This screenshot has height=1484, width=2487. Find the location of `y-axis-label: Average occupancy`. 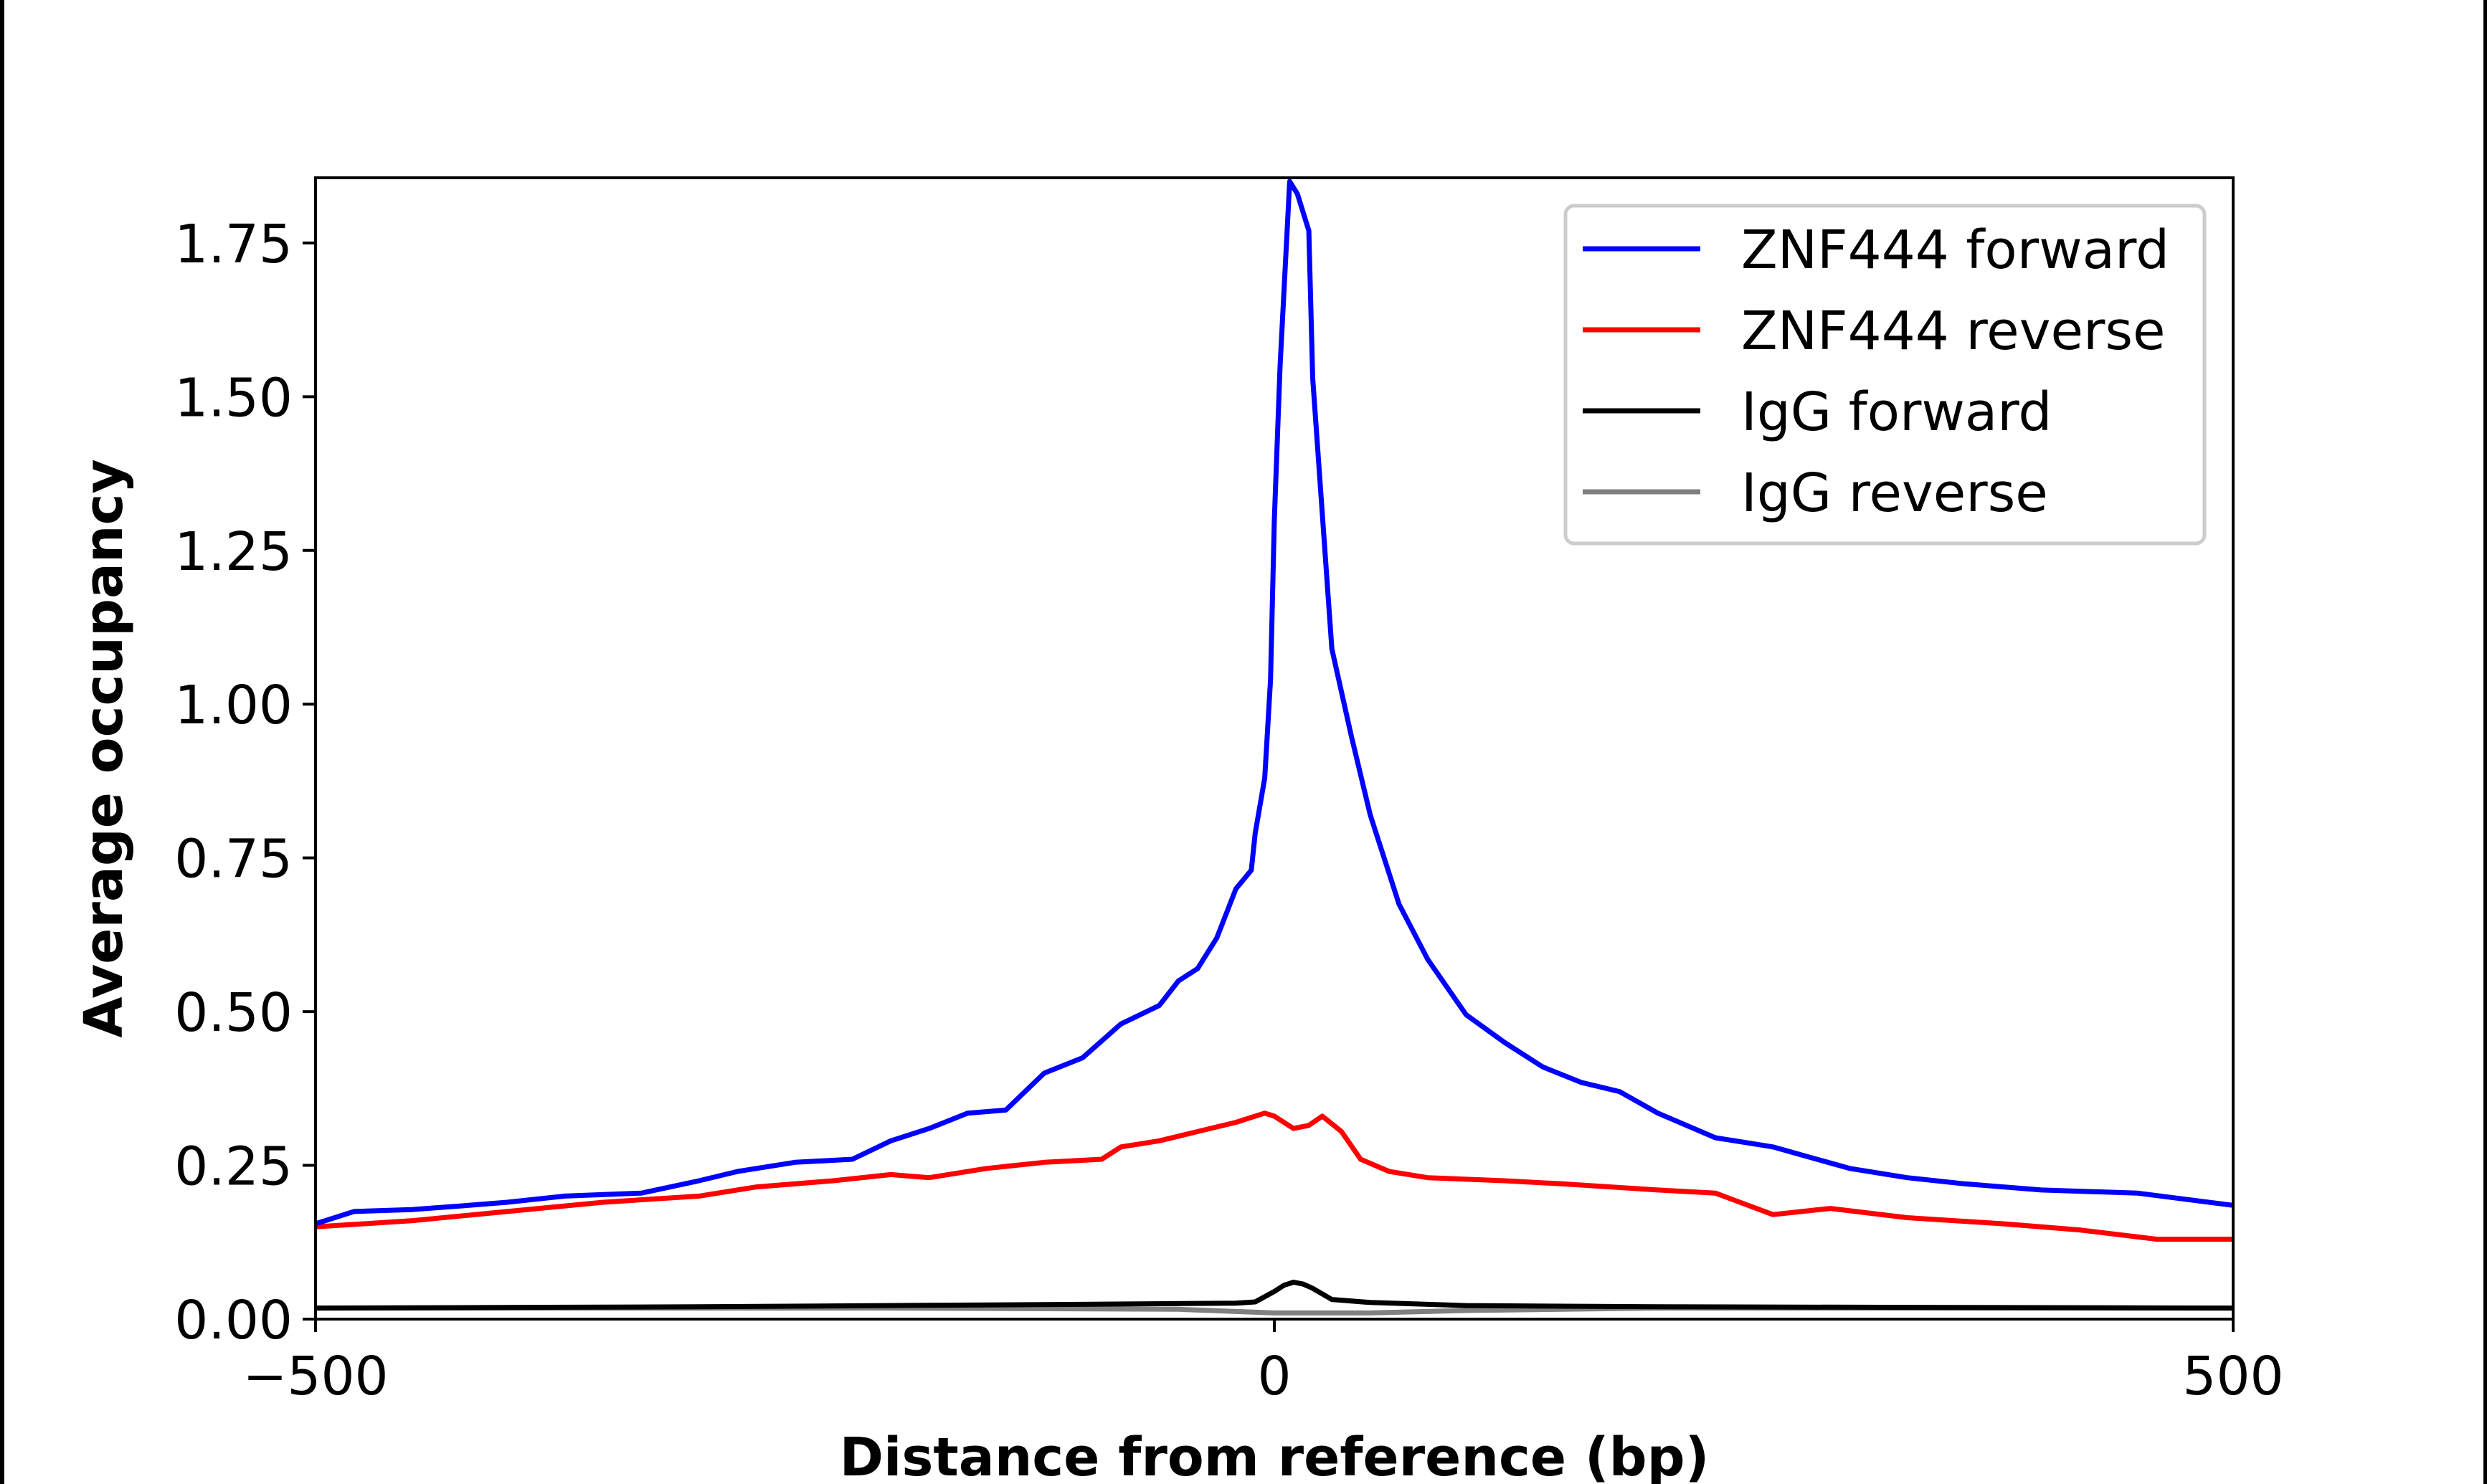

y-axis-label: Average occupancy is located at coordinates (104, 748).